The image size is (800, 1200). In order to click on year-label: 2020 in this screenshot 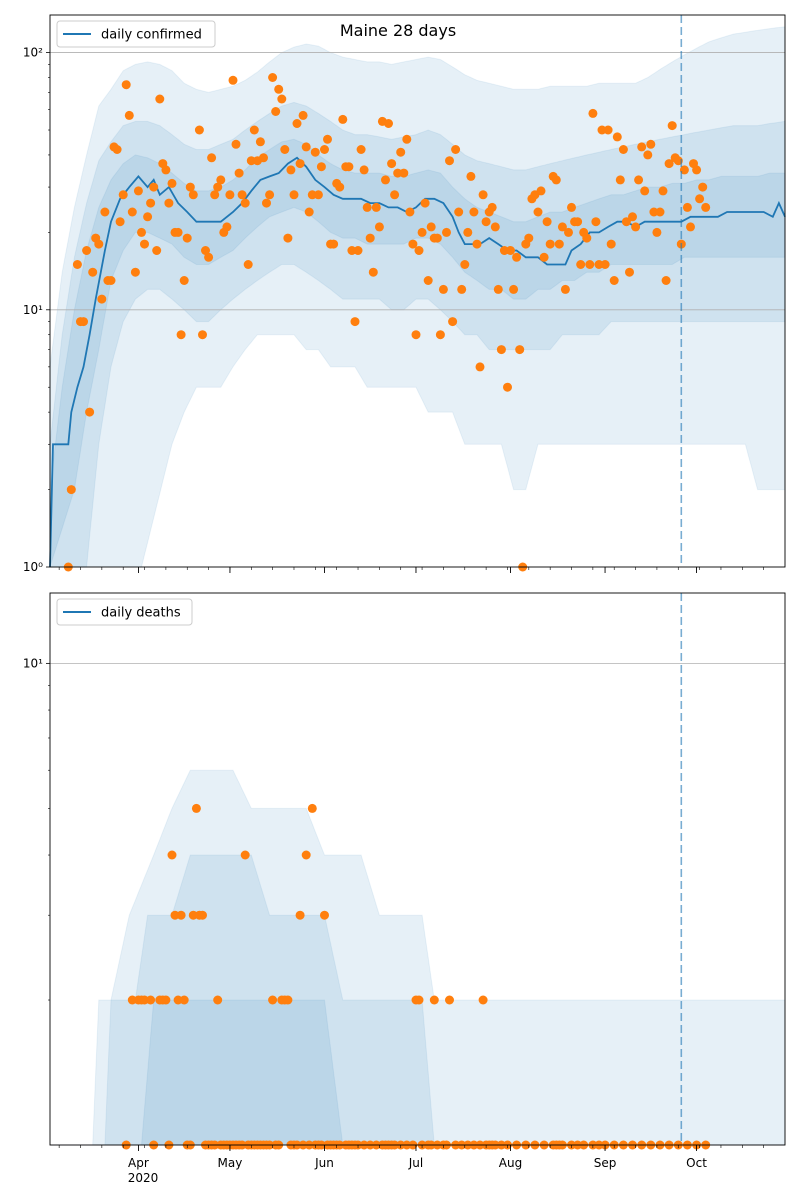, I will do `click(143, 1178)`.